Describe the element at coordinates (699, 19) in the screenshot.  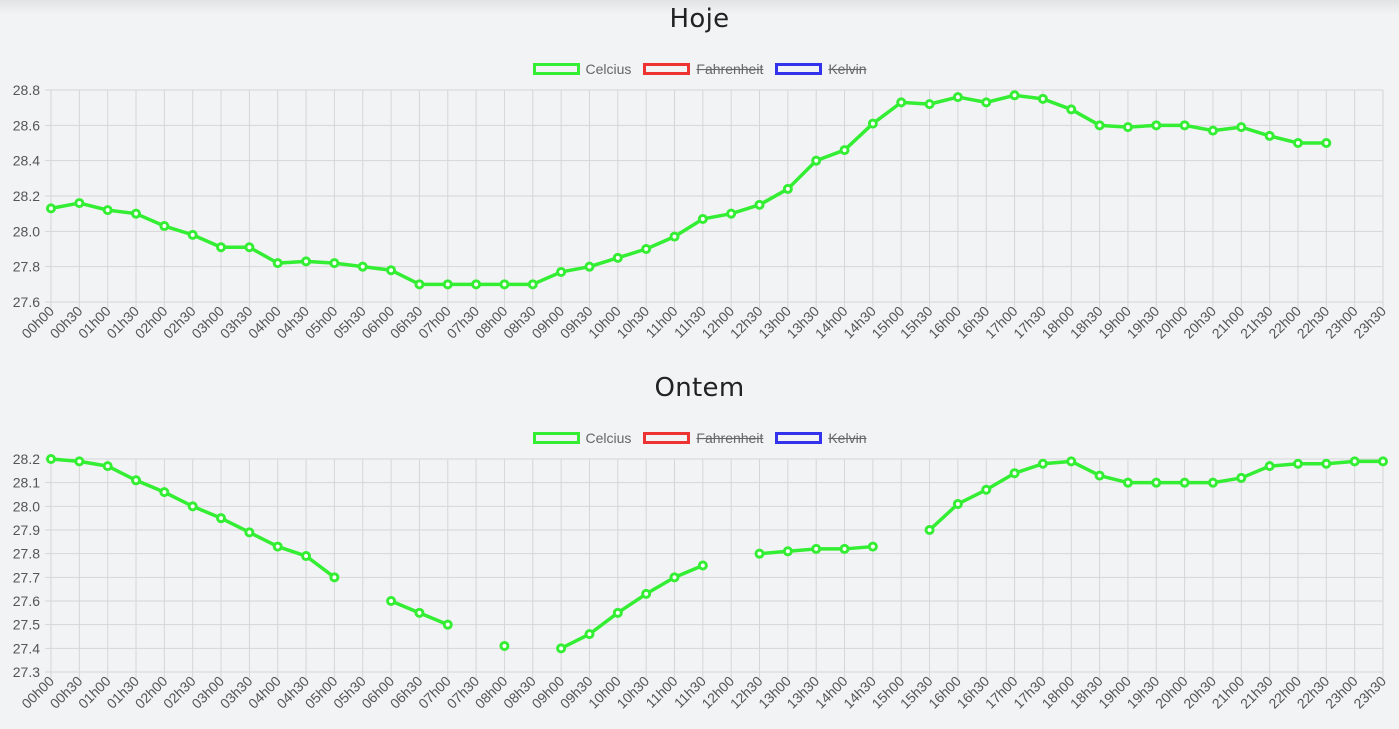
I see `chart-title: Hoje` at that location.